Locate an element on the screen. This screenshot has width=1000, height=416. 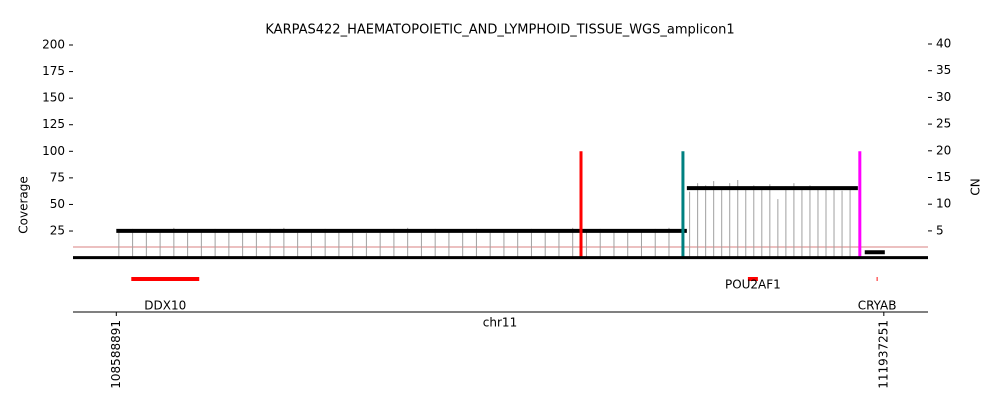
y-tick-label: 50 is located at coordinates (57, 204).